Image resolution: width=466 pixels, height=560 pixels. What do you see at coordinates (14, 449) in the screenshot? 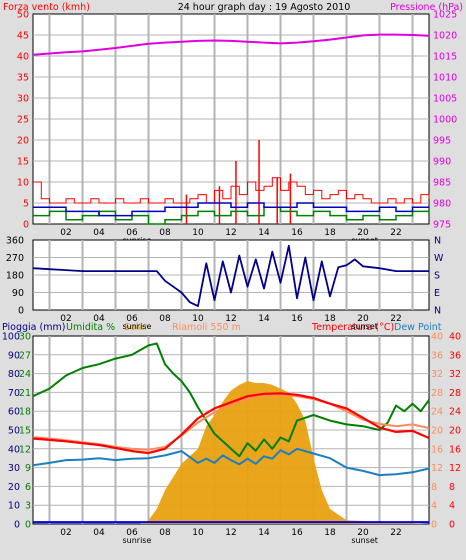
I see `rain-y-tick: 40` at bounding box center [14, 449].